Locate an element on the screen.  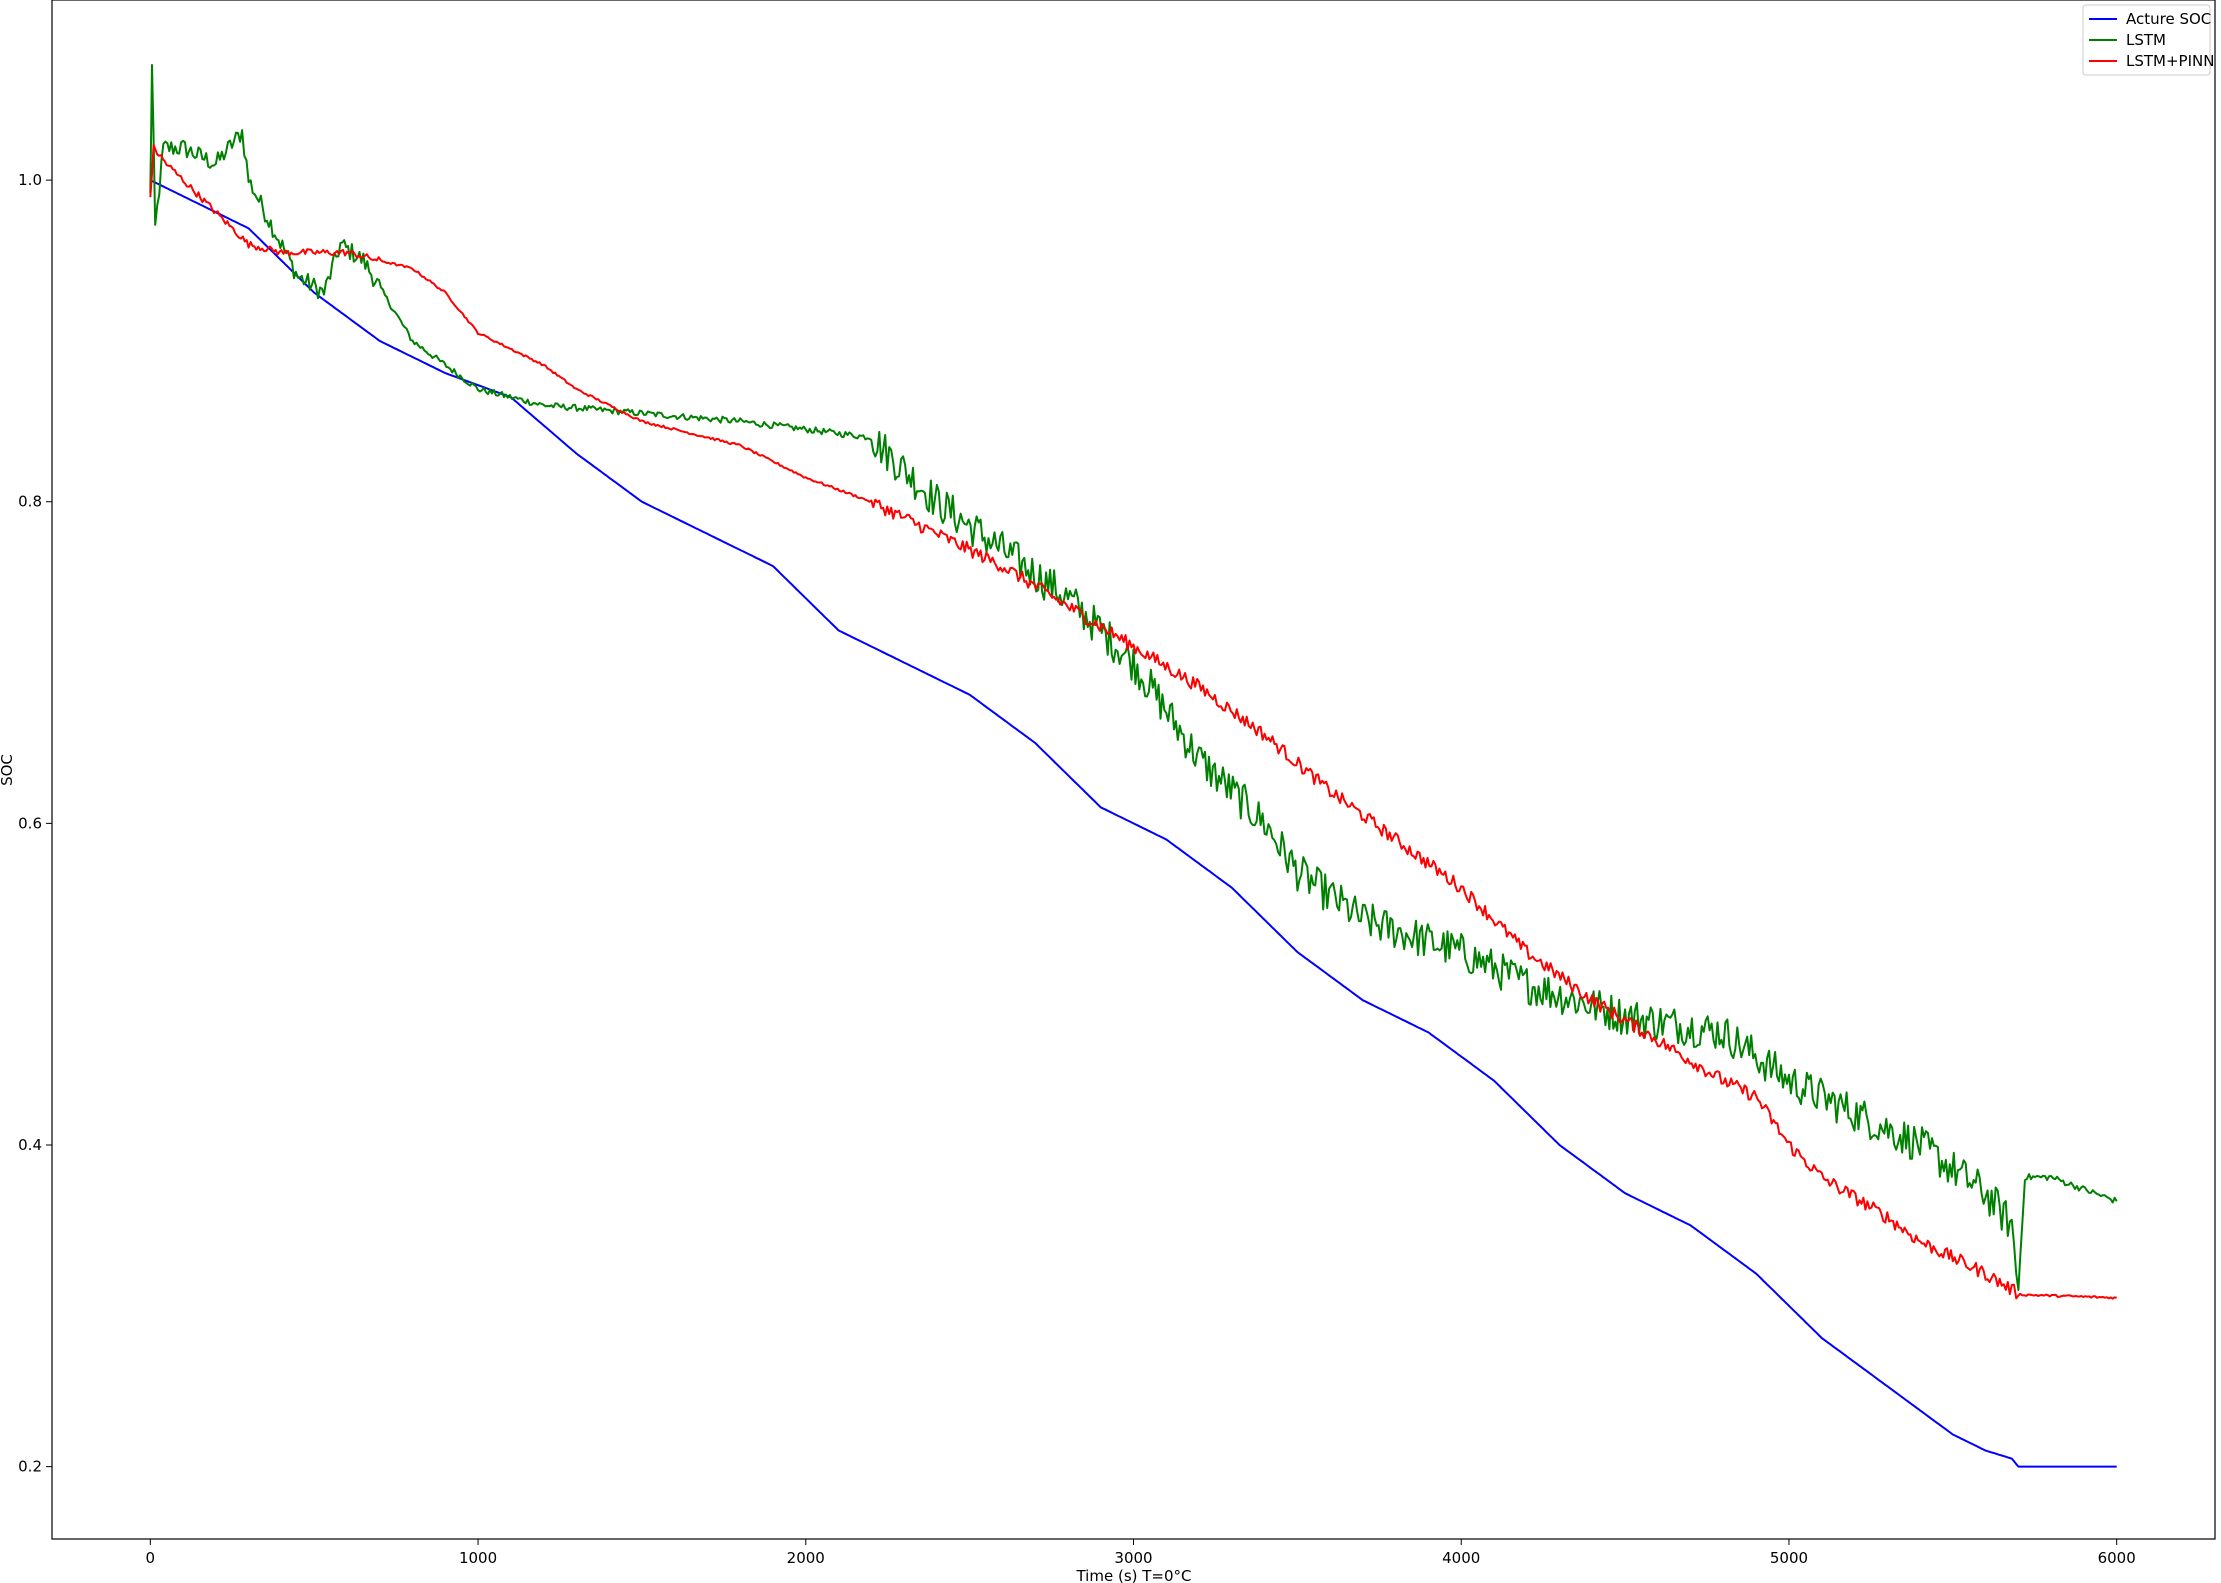
y-axis-label: SOC is located at coordinates (8, 770).